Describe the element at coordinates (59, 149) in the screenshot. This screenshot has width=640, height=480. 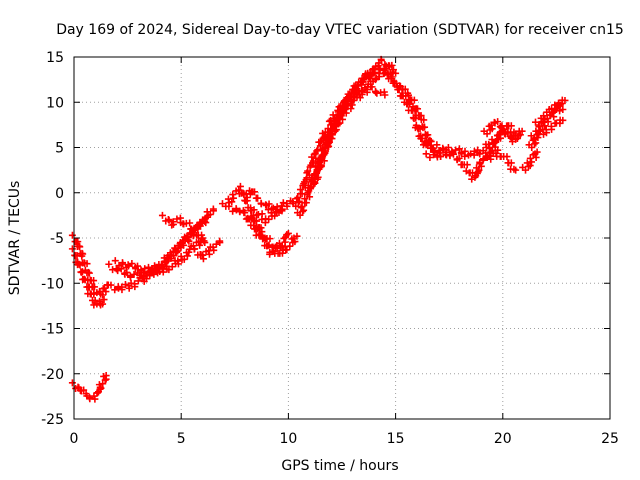
I see `y-tick-label: 5` at that location.